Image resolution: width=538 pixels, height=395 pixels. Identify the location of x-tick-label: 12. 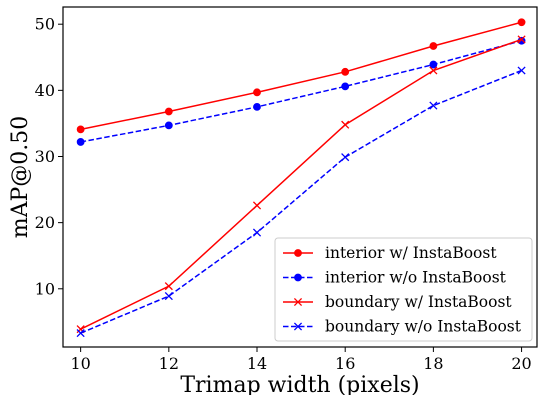
(169, 363).